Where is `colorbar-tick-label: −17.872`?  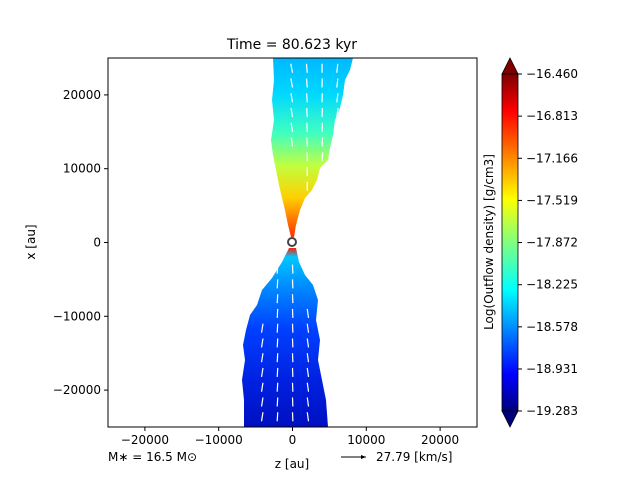
colorbar-tick-label: −17.872 is located at coordinates (552, 243).